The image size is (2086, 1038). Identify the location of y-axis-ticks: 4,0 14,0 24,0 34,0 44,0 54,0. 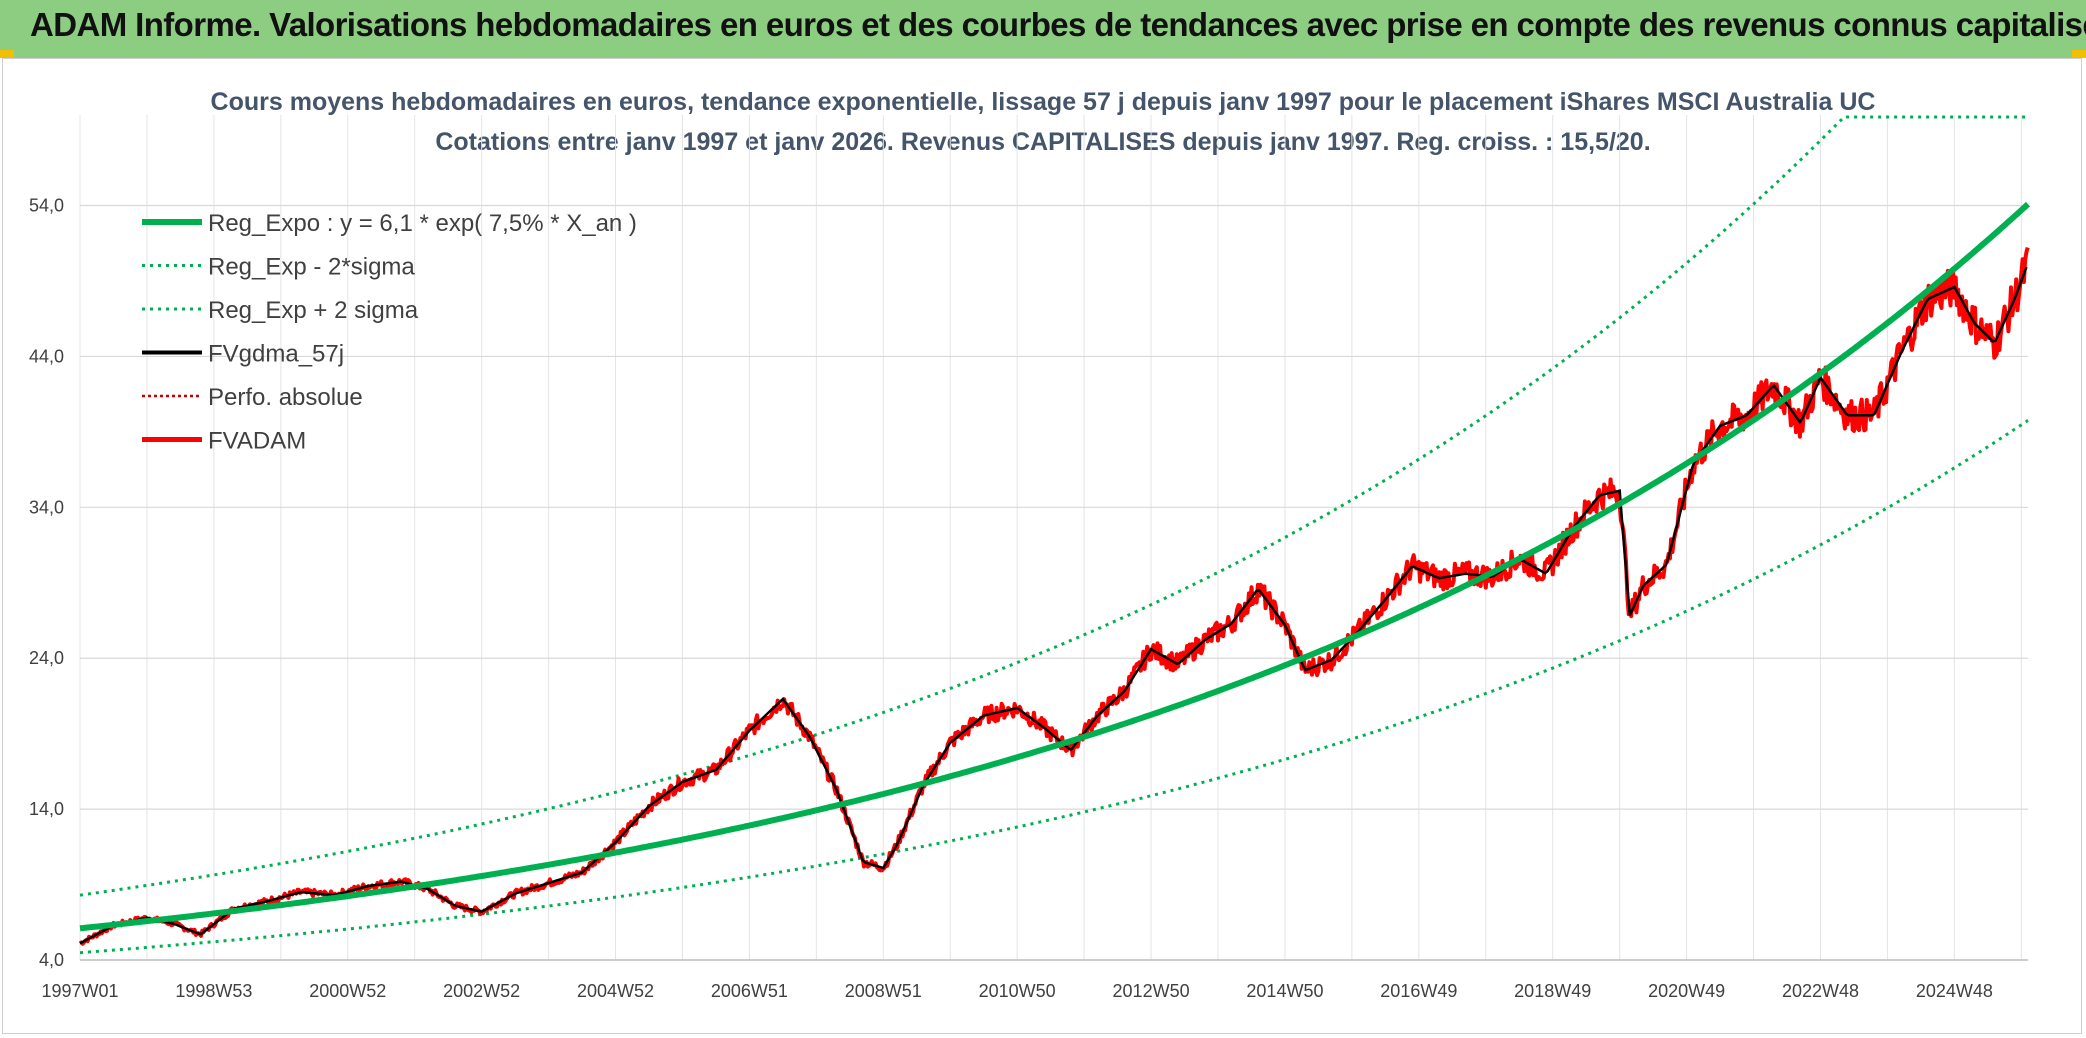
(46, 583).